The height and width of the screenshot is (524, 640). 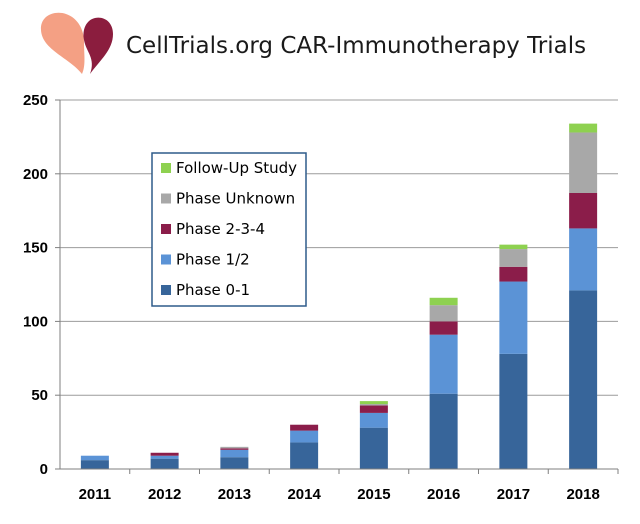 What do you see at coordinates (234, 494) in the screenshot?
I see `x-tick-label: 2013` at bounding box center [234, 494].